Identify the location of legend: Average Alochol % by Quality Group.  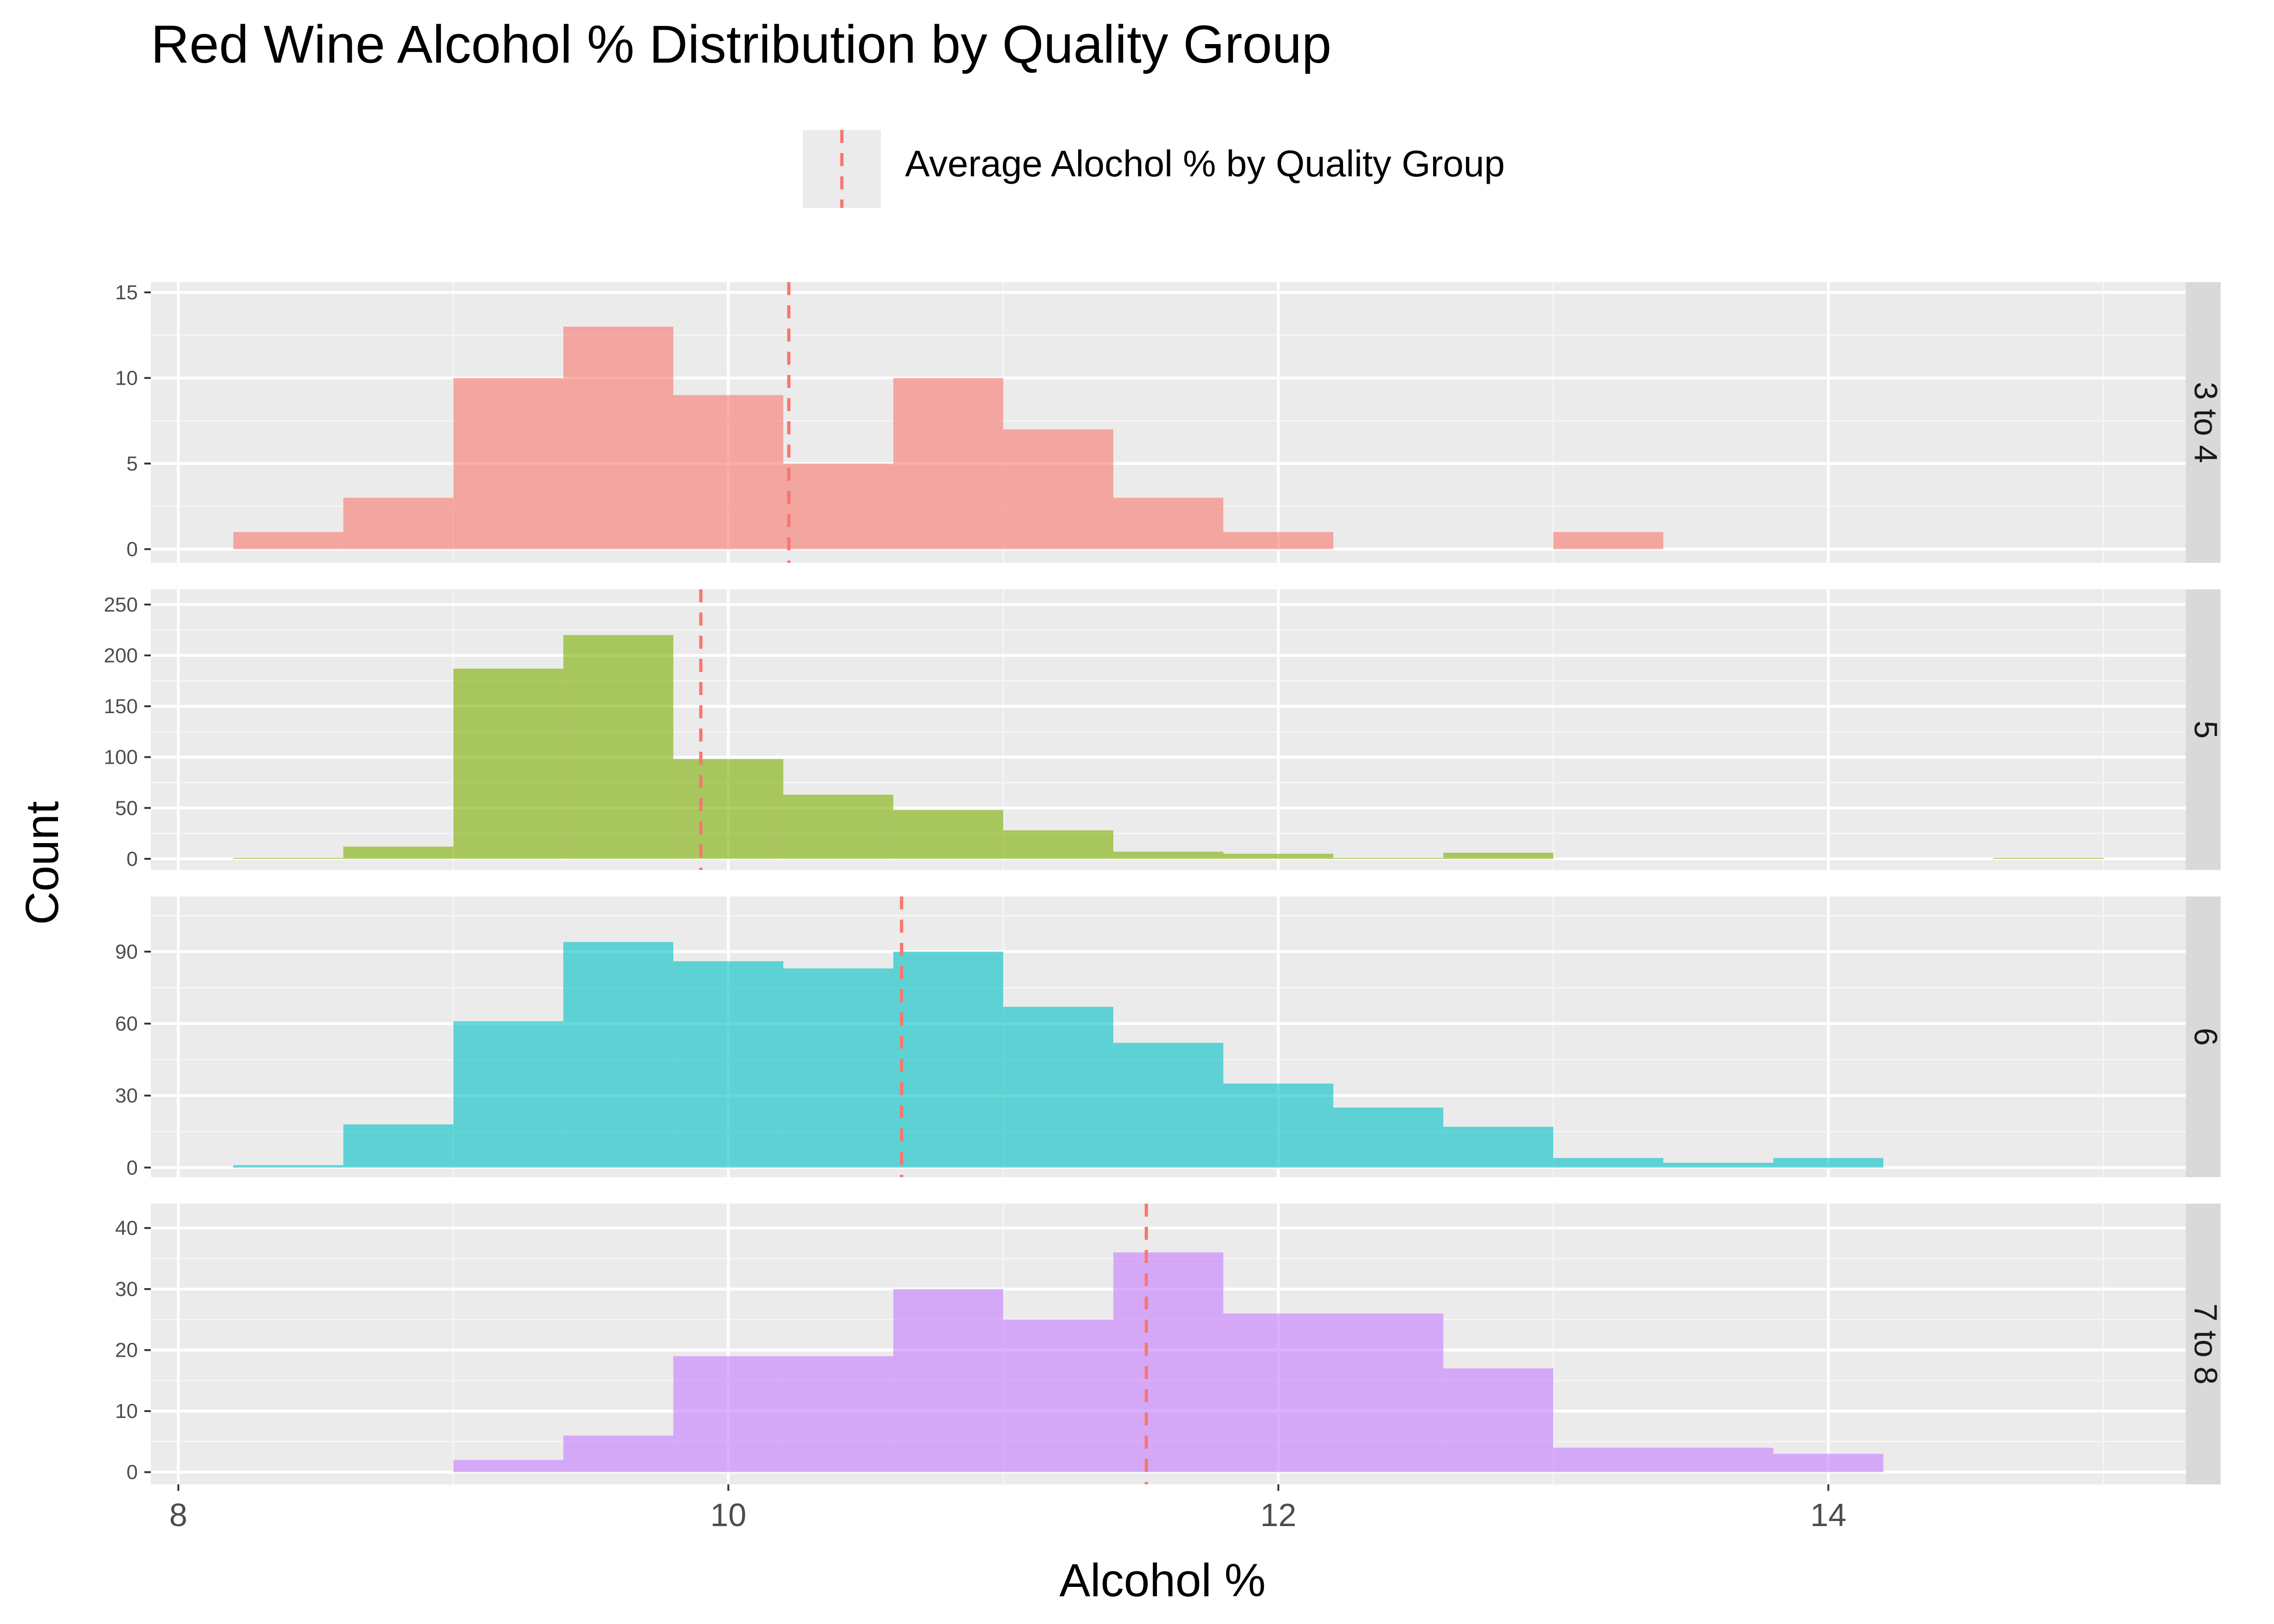
(1154, 169).